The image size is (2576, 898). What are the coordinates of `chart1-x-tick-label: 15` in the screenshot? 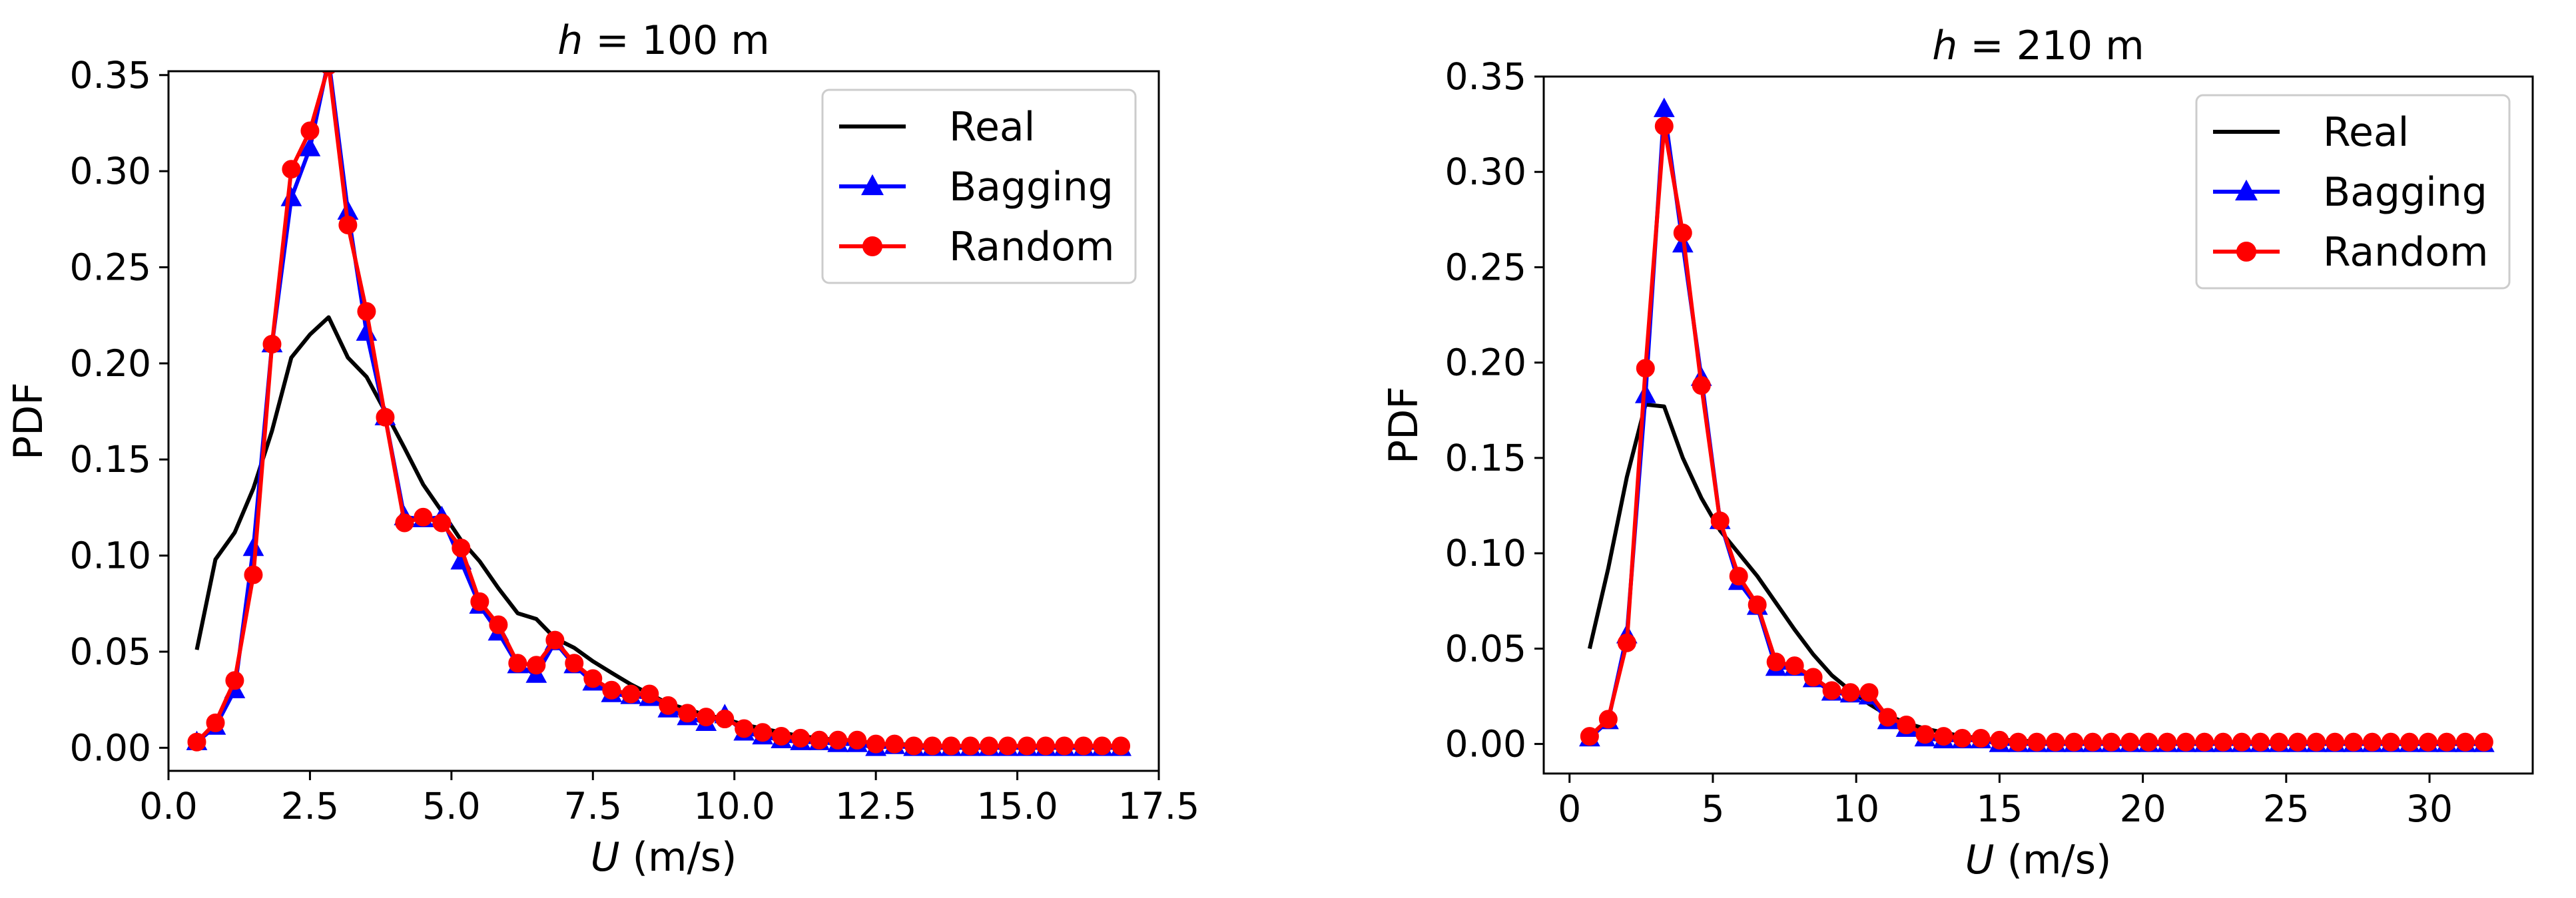 It's located at (1999, 808).